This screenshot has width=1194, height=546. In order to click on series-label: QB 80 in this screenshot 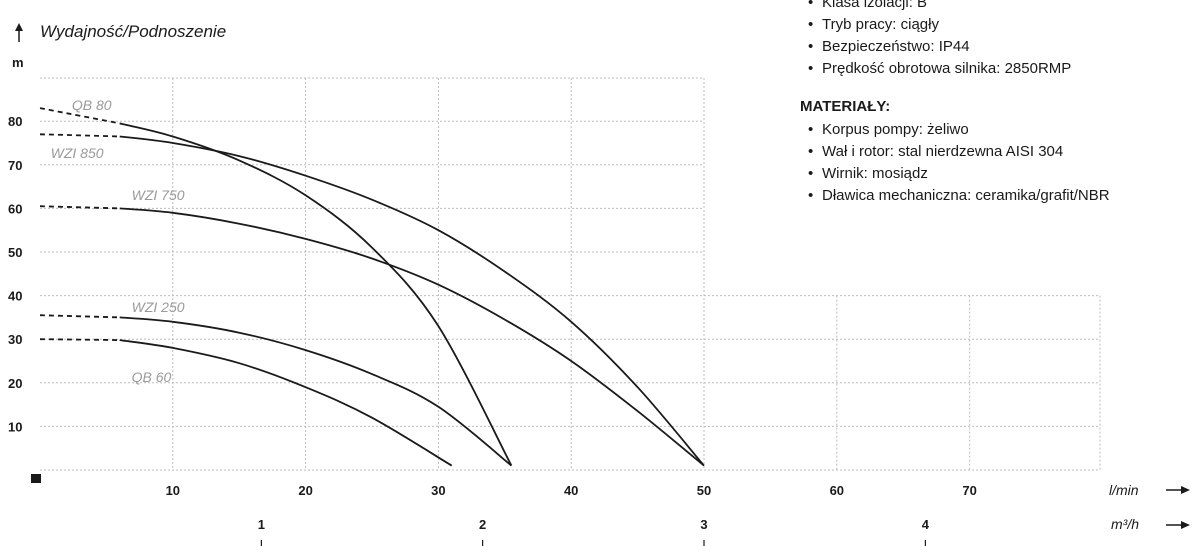, I will do `click(92, 105)`.